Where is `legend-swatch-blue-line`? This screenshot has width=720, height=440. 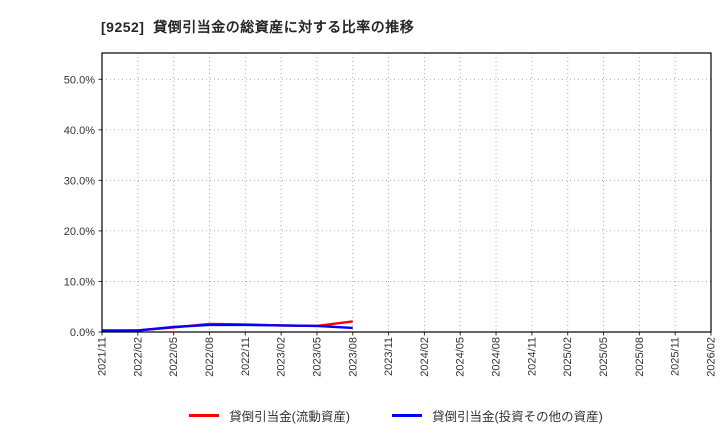 legend-swatch-blue-line is located at coordinates (407, 415).